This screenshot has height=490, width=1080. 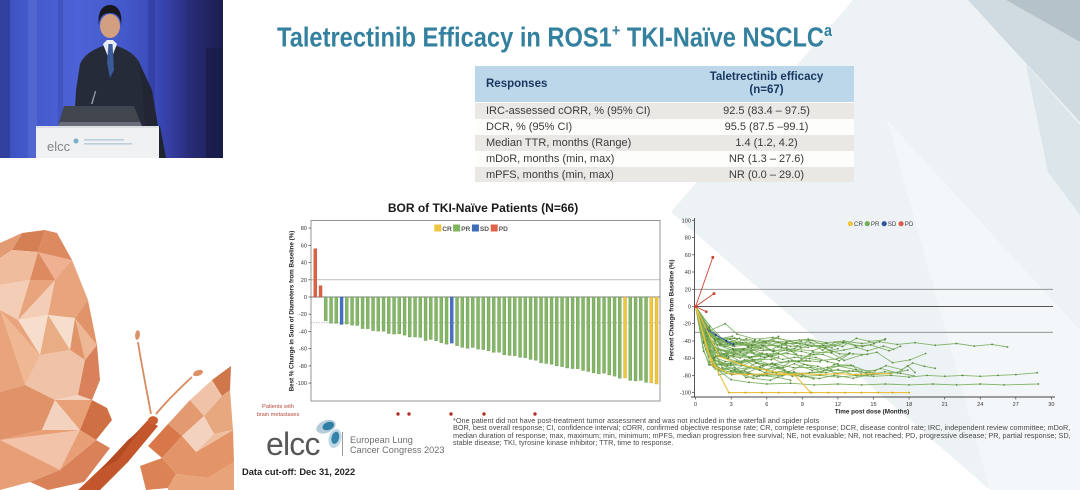 I want to click on svg-text: elcc, so click(x=59, y=146).